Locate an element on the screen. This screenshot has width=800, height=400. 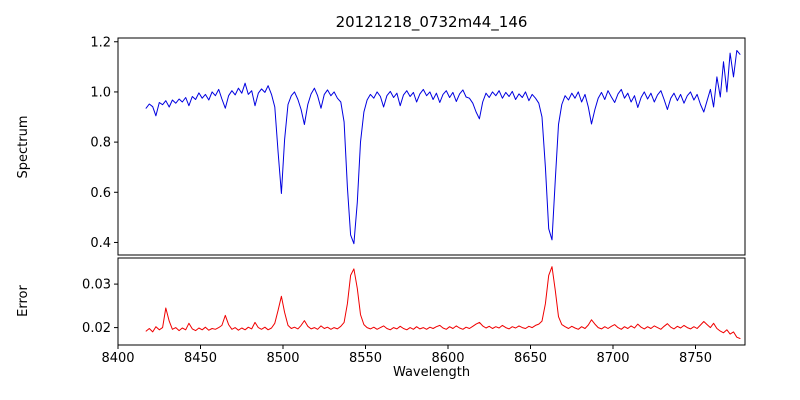
error-y-tick-label: 0.03 is located at coordinates (96, 285).